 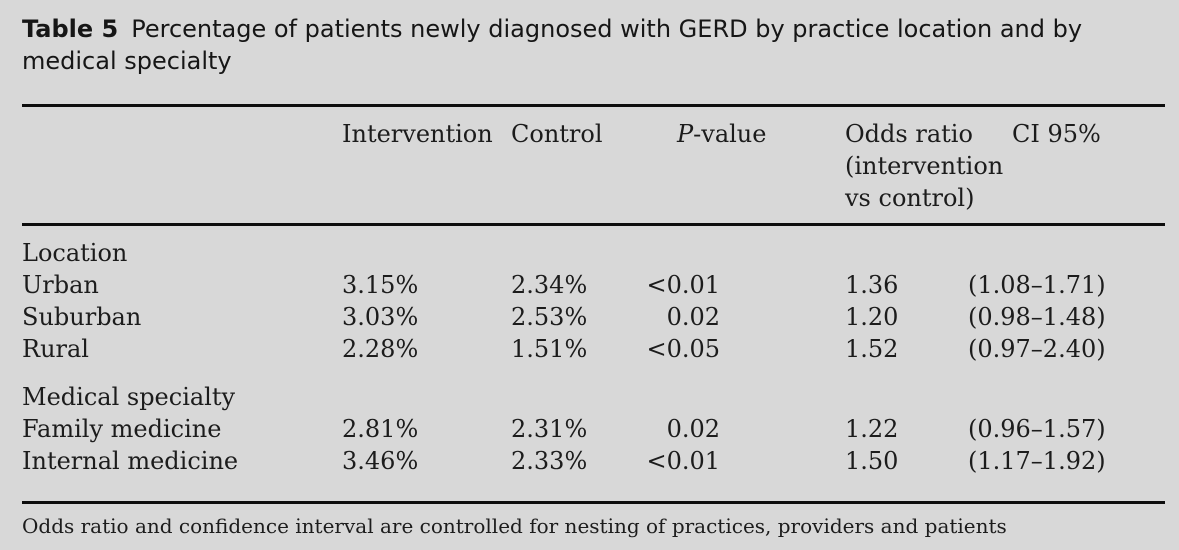 I want to click on section-label: Medical specialty, so click(x=129, y=397).